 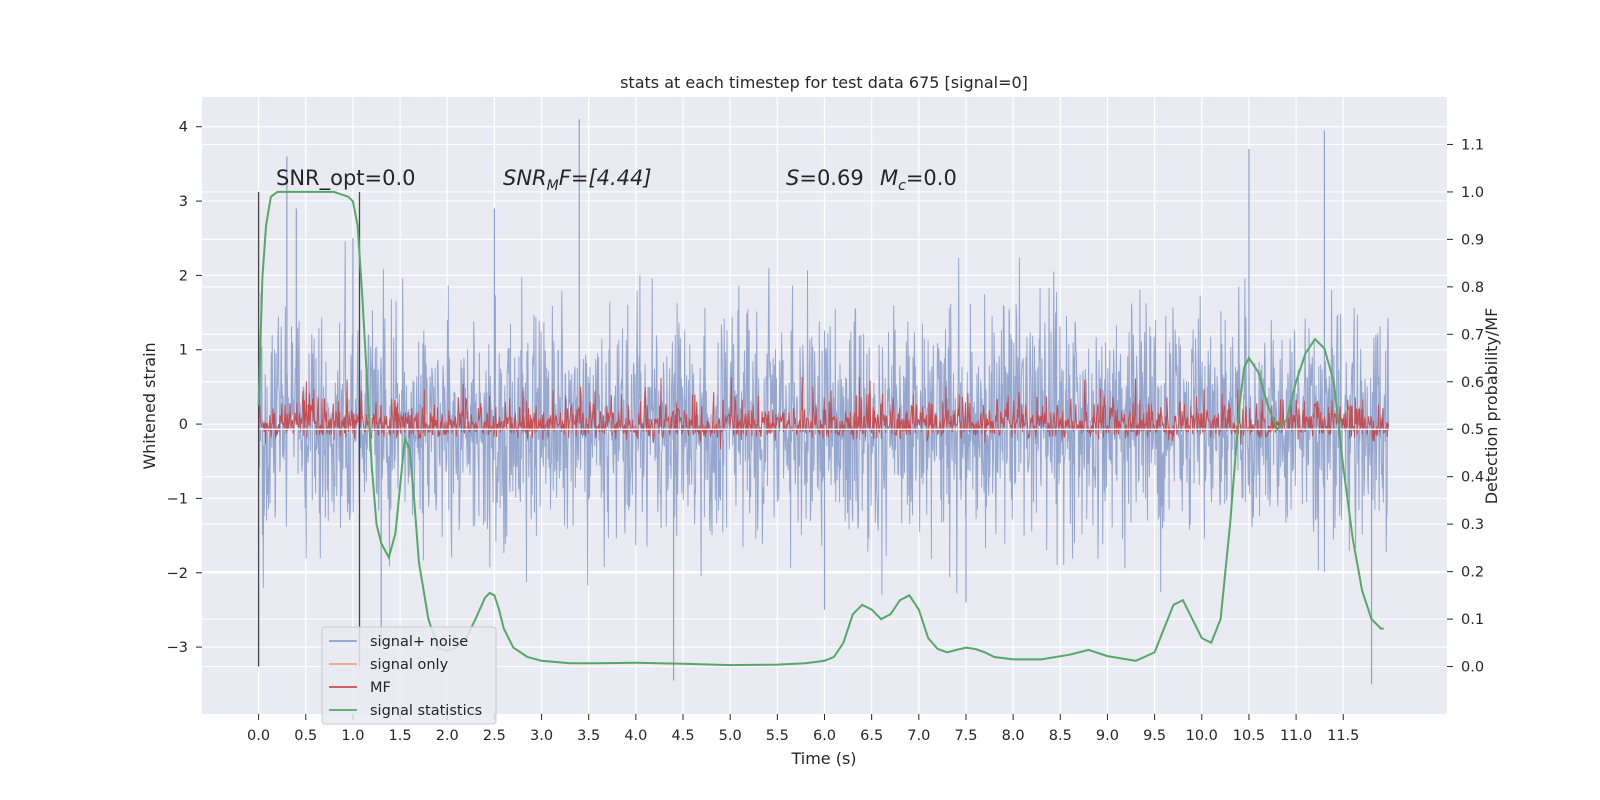 I want to click on x-tick-label: 11.5, so click(x=1343, y=736).